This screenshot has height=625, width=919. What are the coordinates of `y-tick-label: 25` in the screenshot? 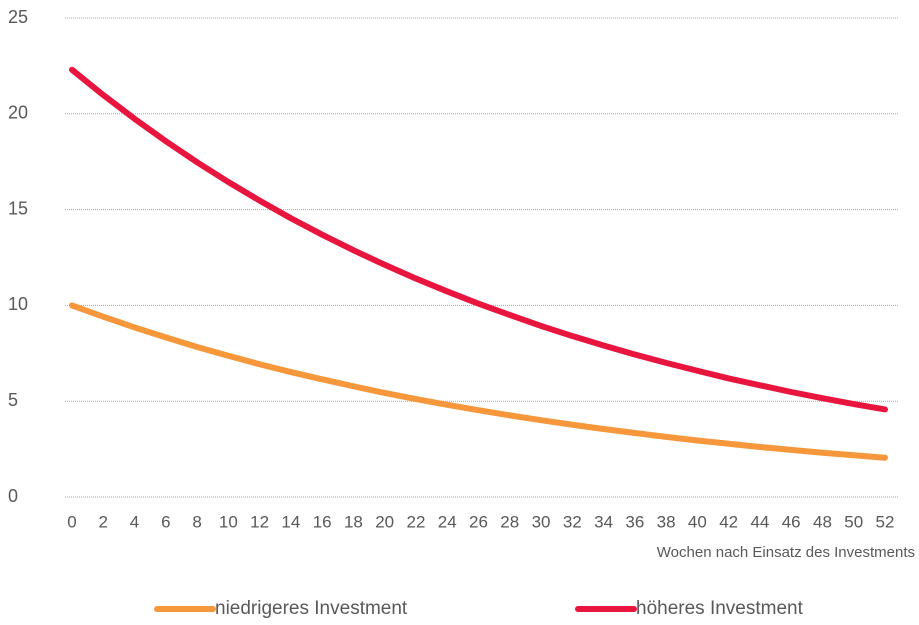 It's located at (18, 17).